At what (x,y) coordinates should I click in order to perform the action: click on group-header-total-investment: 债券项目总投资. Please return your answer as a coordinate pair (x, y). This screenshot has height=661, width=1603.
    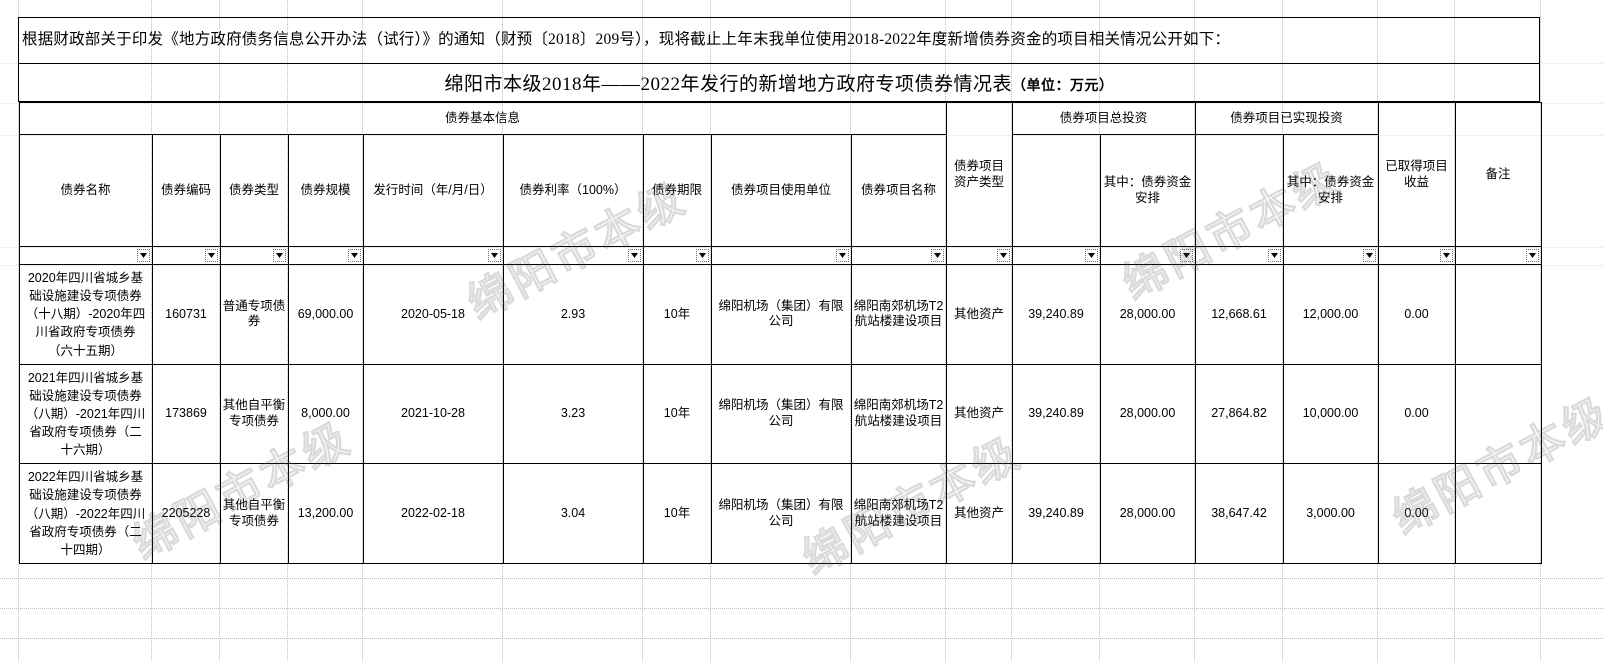
    Looking at the image, I should click on (1103, 118).